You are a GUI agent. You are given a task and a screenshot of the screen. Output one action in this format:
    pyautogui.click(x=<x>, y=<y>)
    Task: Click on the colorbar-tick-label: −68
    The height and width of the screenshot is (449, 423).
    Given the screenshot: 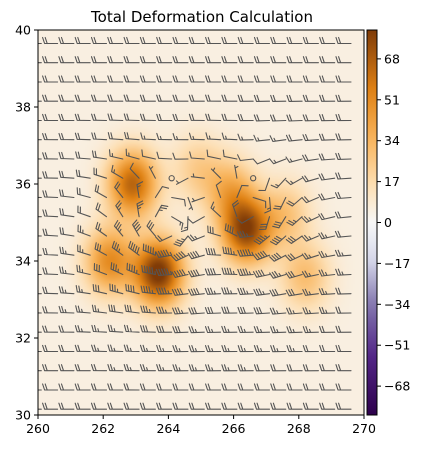 What is the action you would take?
    pyautogui.click(x=397, y=386)
    